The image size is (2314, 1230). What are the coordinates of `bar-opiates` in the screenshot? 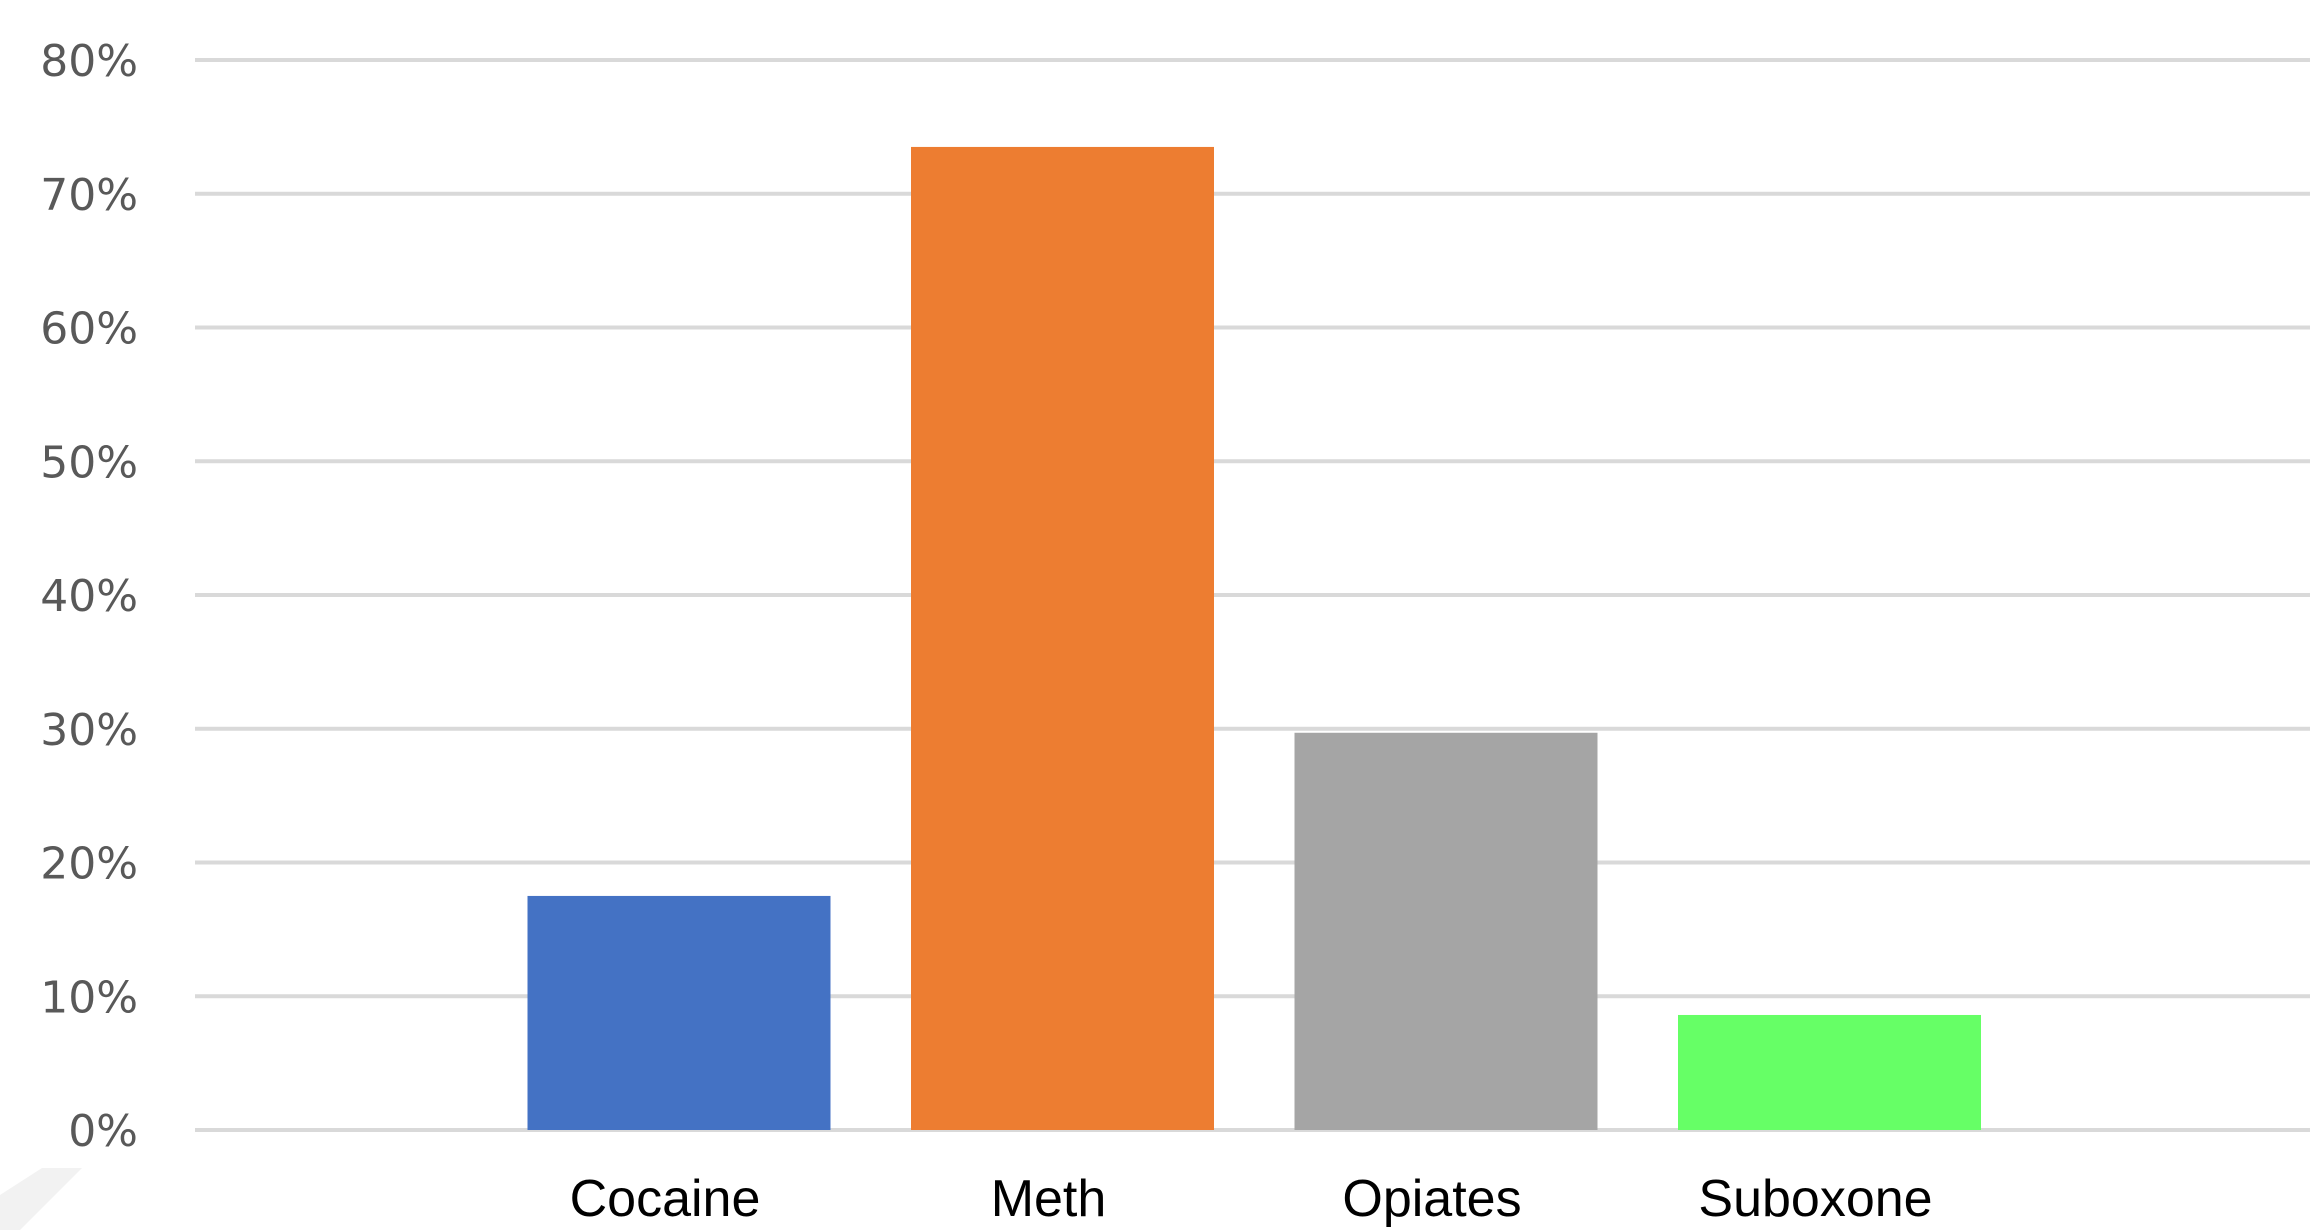 It's located at (1446, 931).